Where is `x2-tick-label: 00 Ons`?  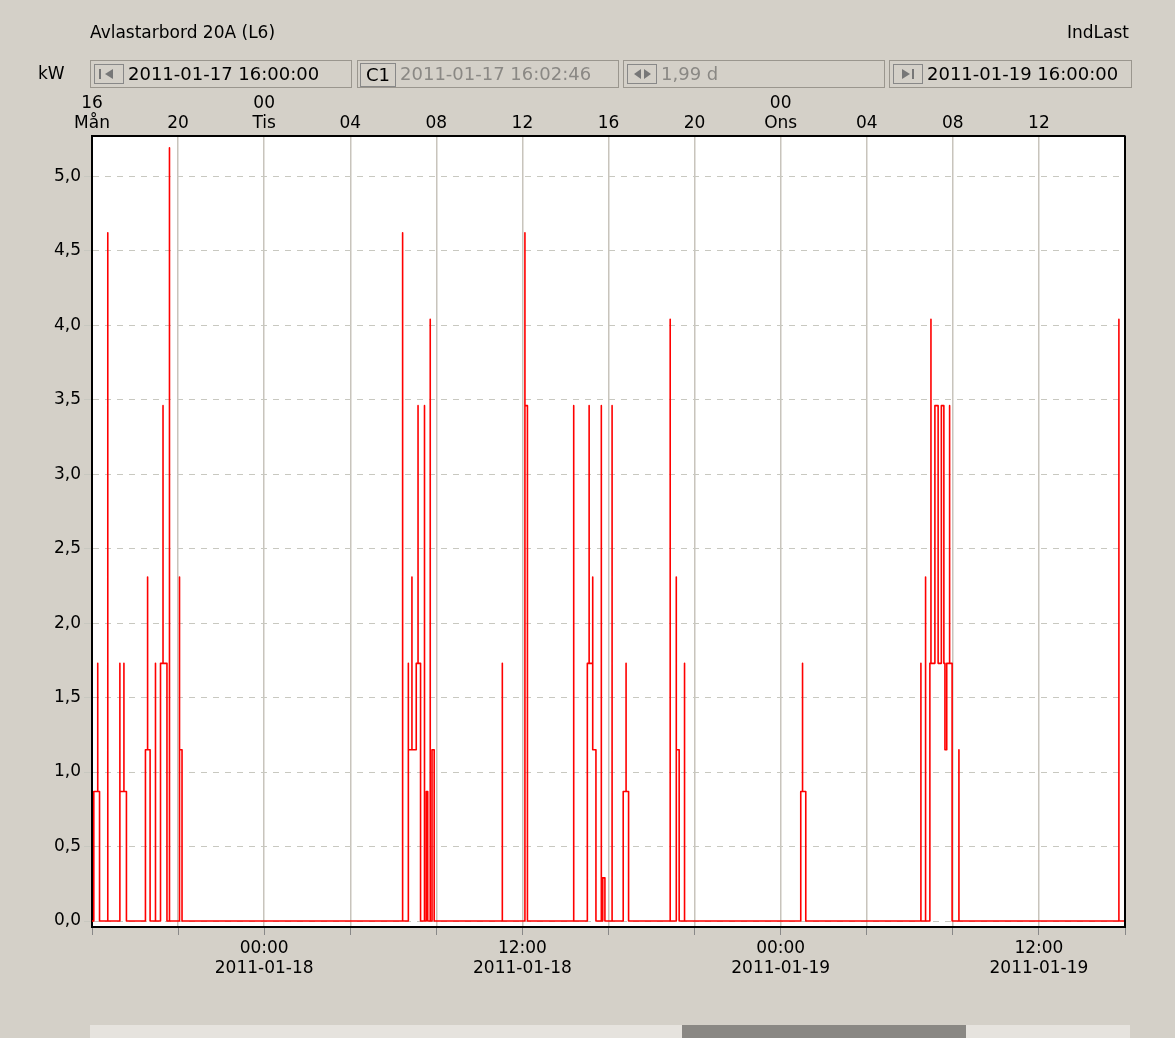
x2-tick-label: 00 Ons is located at coordinates (781, 112).